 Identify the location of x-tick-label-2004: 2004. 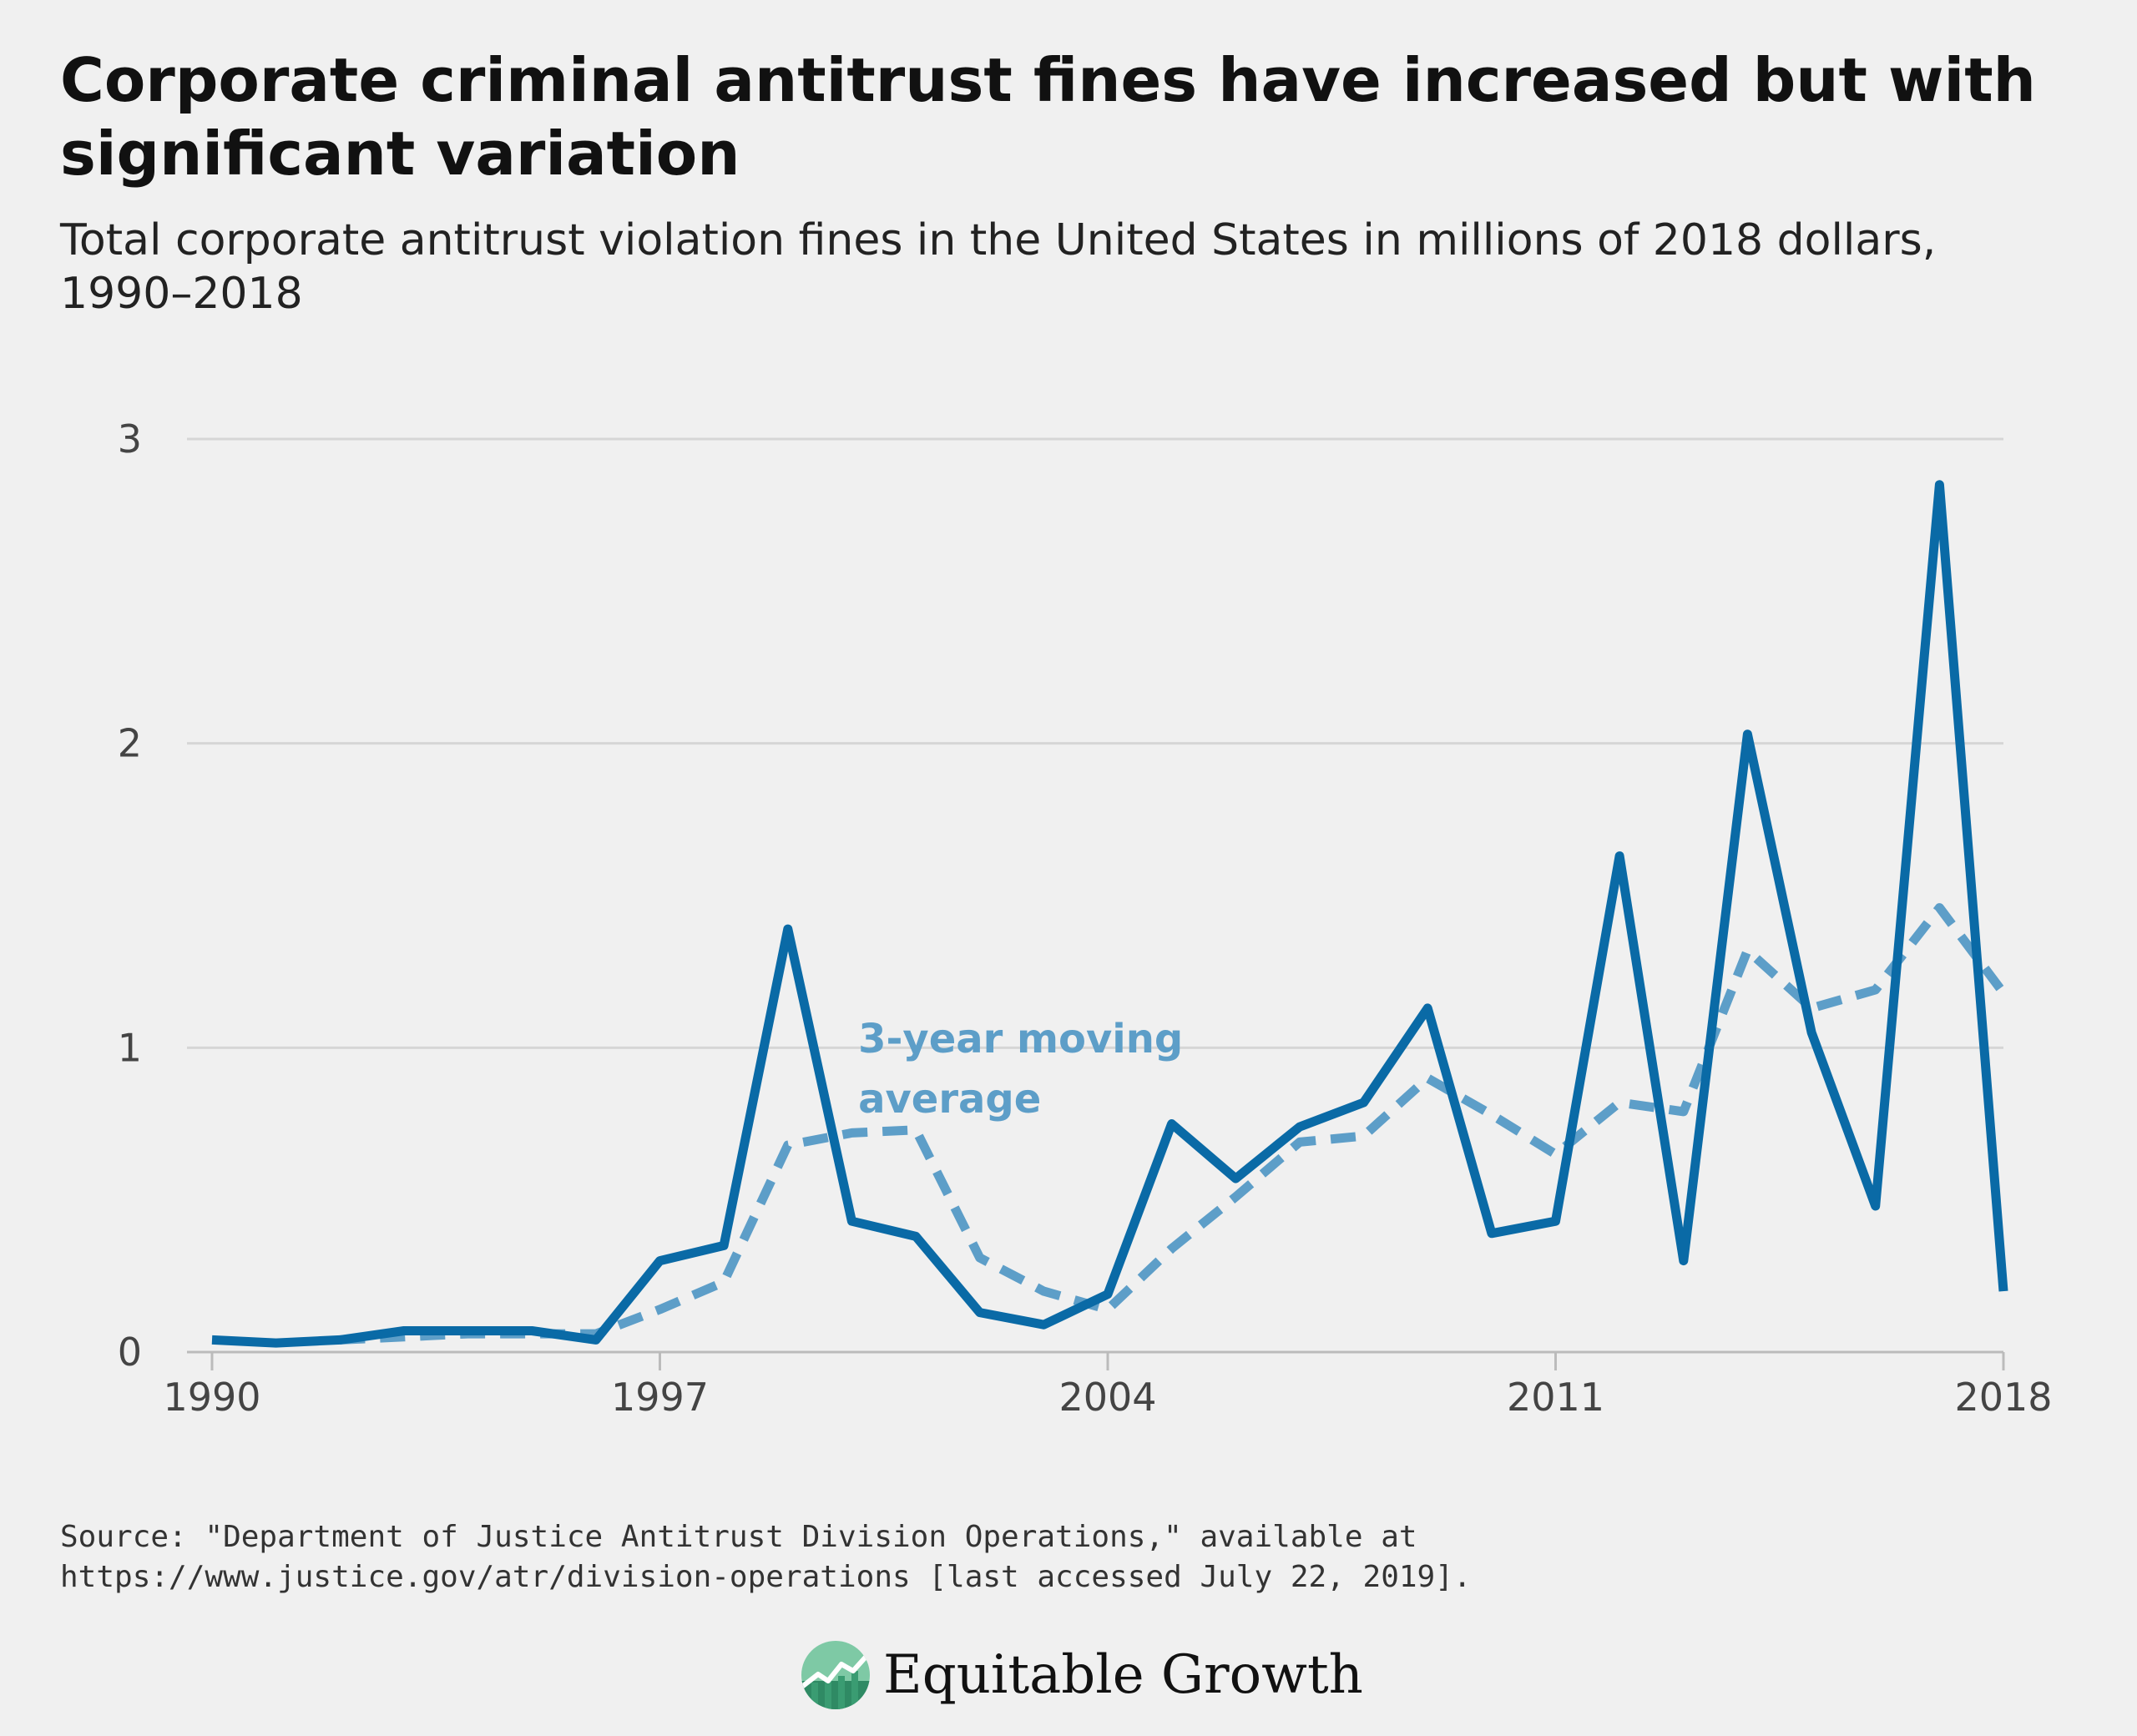
(1107, 1397).